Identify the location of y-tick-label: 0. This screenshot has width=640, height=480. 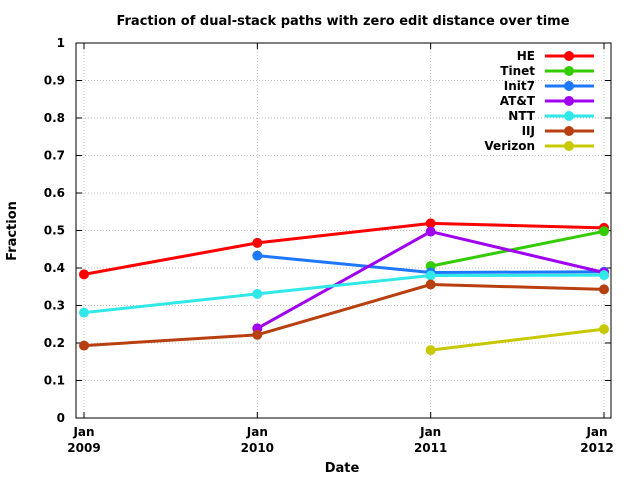
(61, 418).